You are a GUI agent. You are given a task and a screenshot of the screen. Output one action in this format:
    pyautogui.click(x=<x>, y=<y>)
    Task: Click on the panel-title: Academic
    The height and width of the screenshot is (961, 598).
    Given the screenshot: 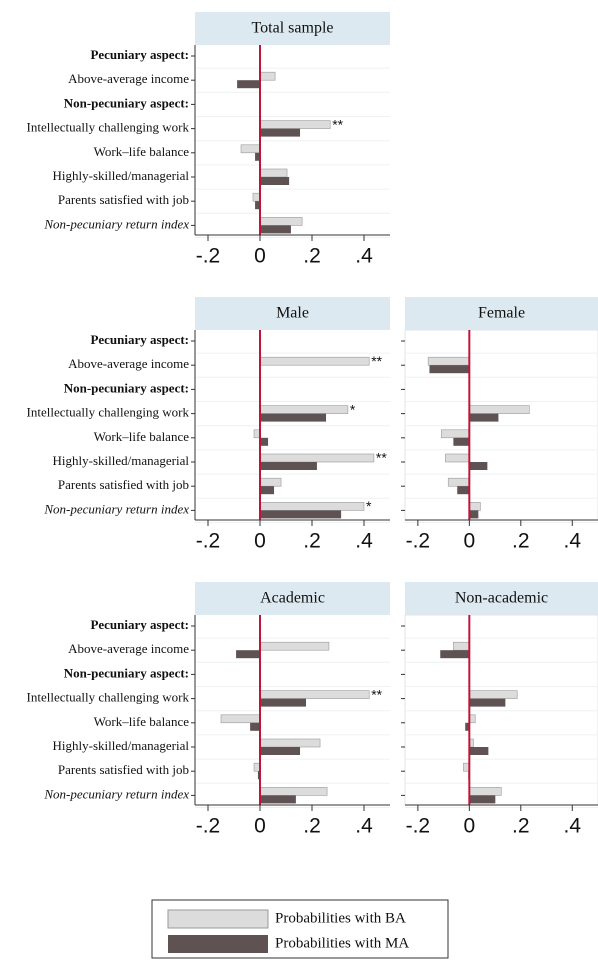 What is the action you would take?
    pyautogui.click(x=292, y=598)
    